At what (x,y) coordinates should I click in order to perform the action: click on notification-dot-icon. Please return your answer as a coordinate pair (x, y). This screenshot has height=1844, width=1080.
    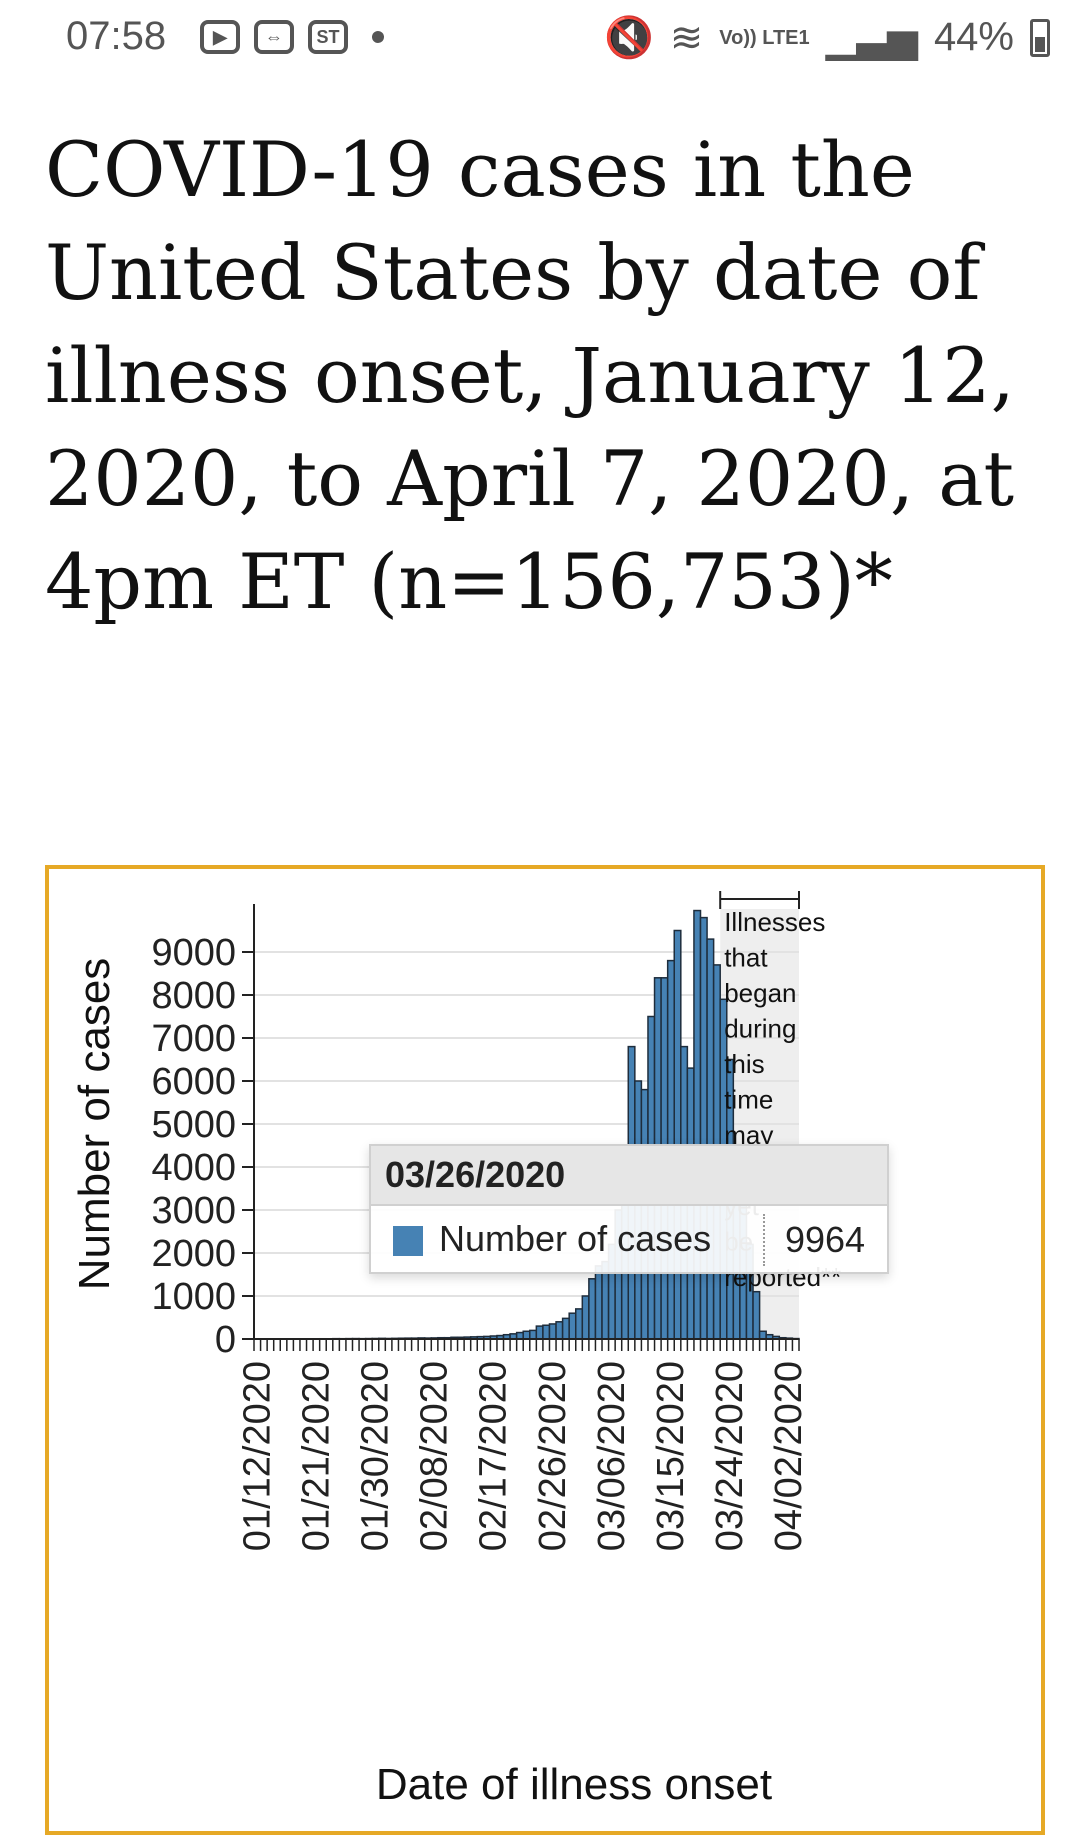
    Looking at the image, I should click on (378, 37).